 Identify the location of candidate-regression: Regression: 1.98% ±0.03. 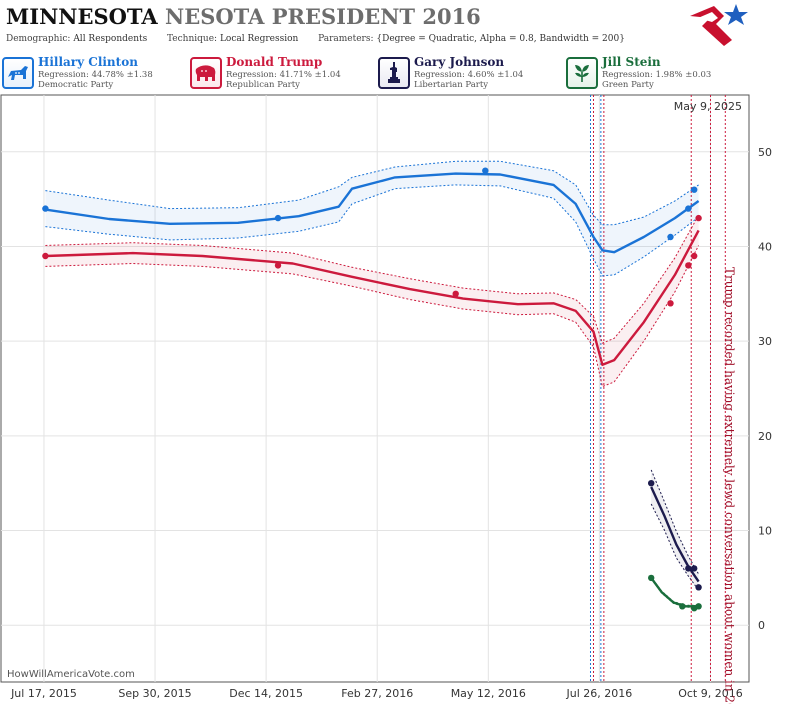
(657, 75).